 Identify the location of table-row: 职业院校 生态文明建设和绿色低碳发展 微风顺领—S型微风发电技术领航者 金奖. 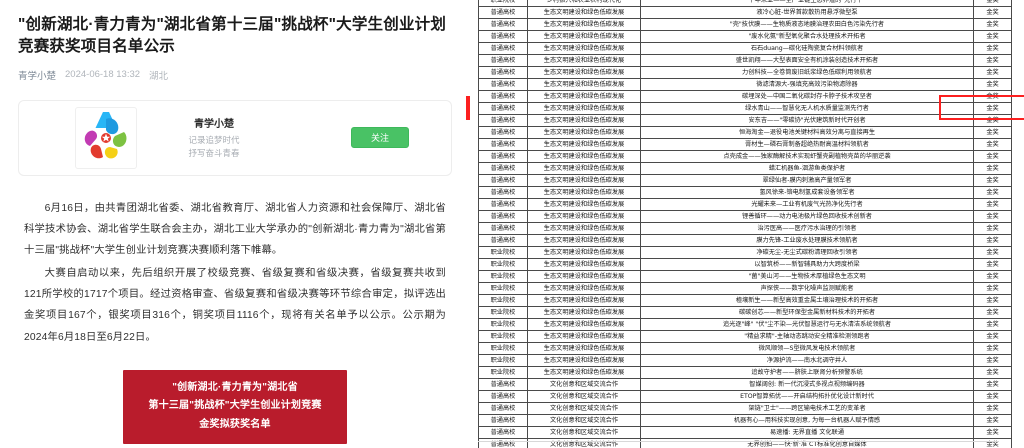
(745, 348).